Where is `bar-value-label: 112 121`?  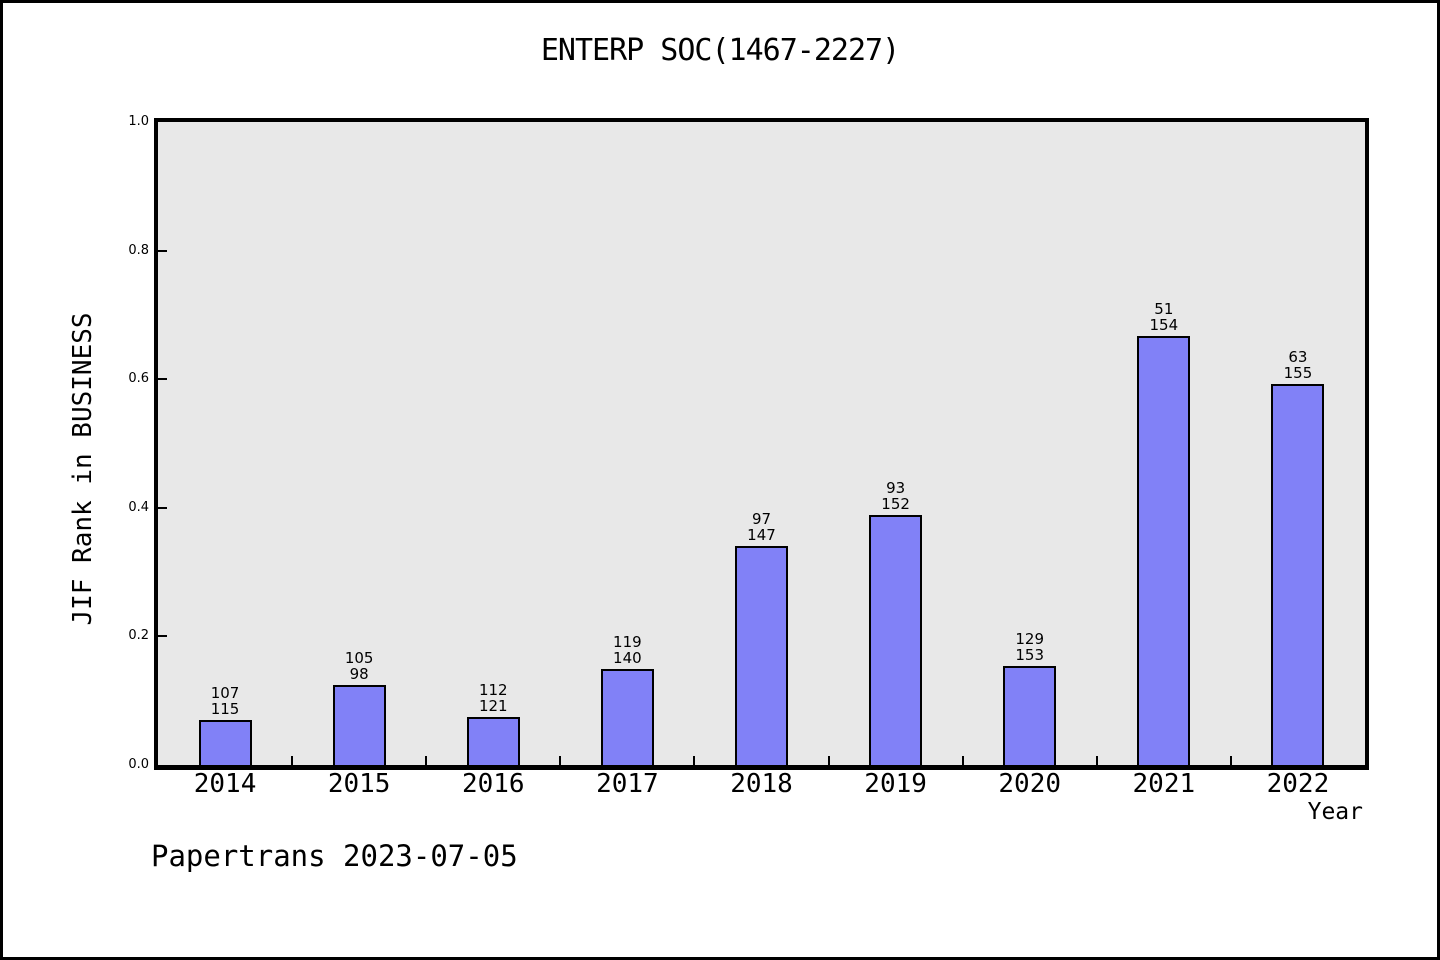
bar-value-label: 112 121 is located at coordinates (493, 698).